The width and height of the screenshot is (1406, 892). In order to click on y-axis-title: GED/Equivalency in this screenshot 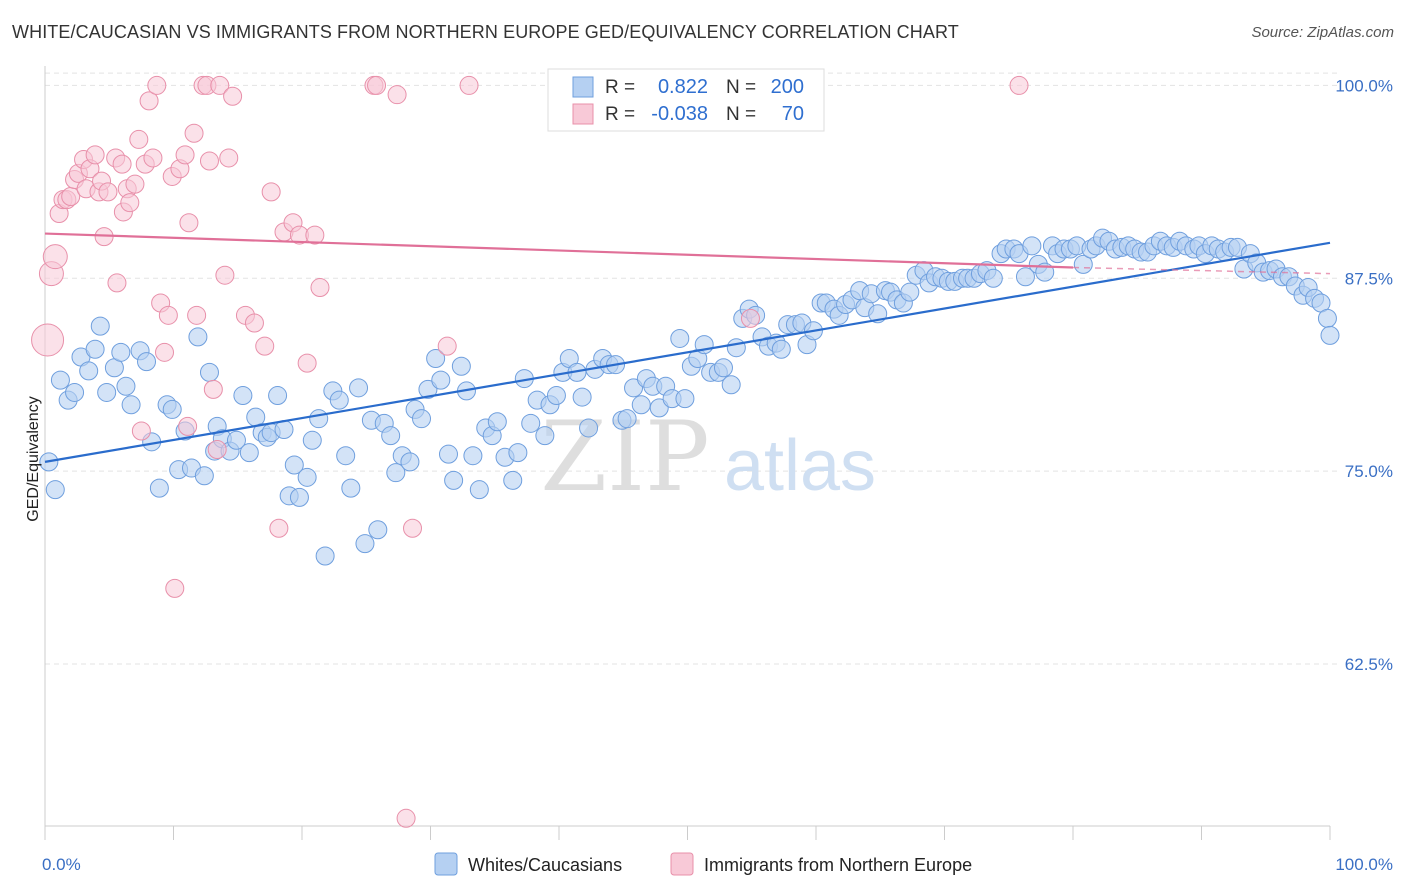, I will do `click(33, 458)`.